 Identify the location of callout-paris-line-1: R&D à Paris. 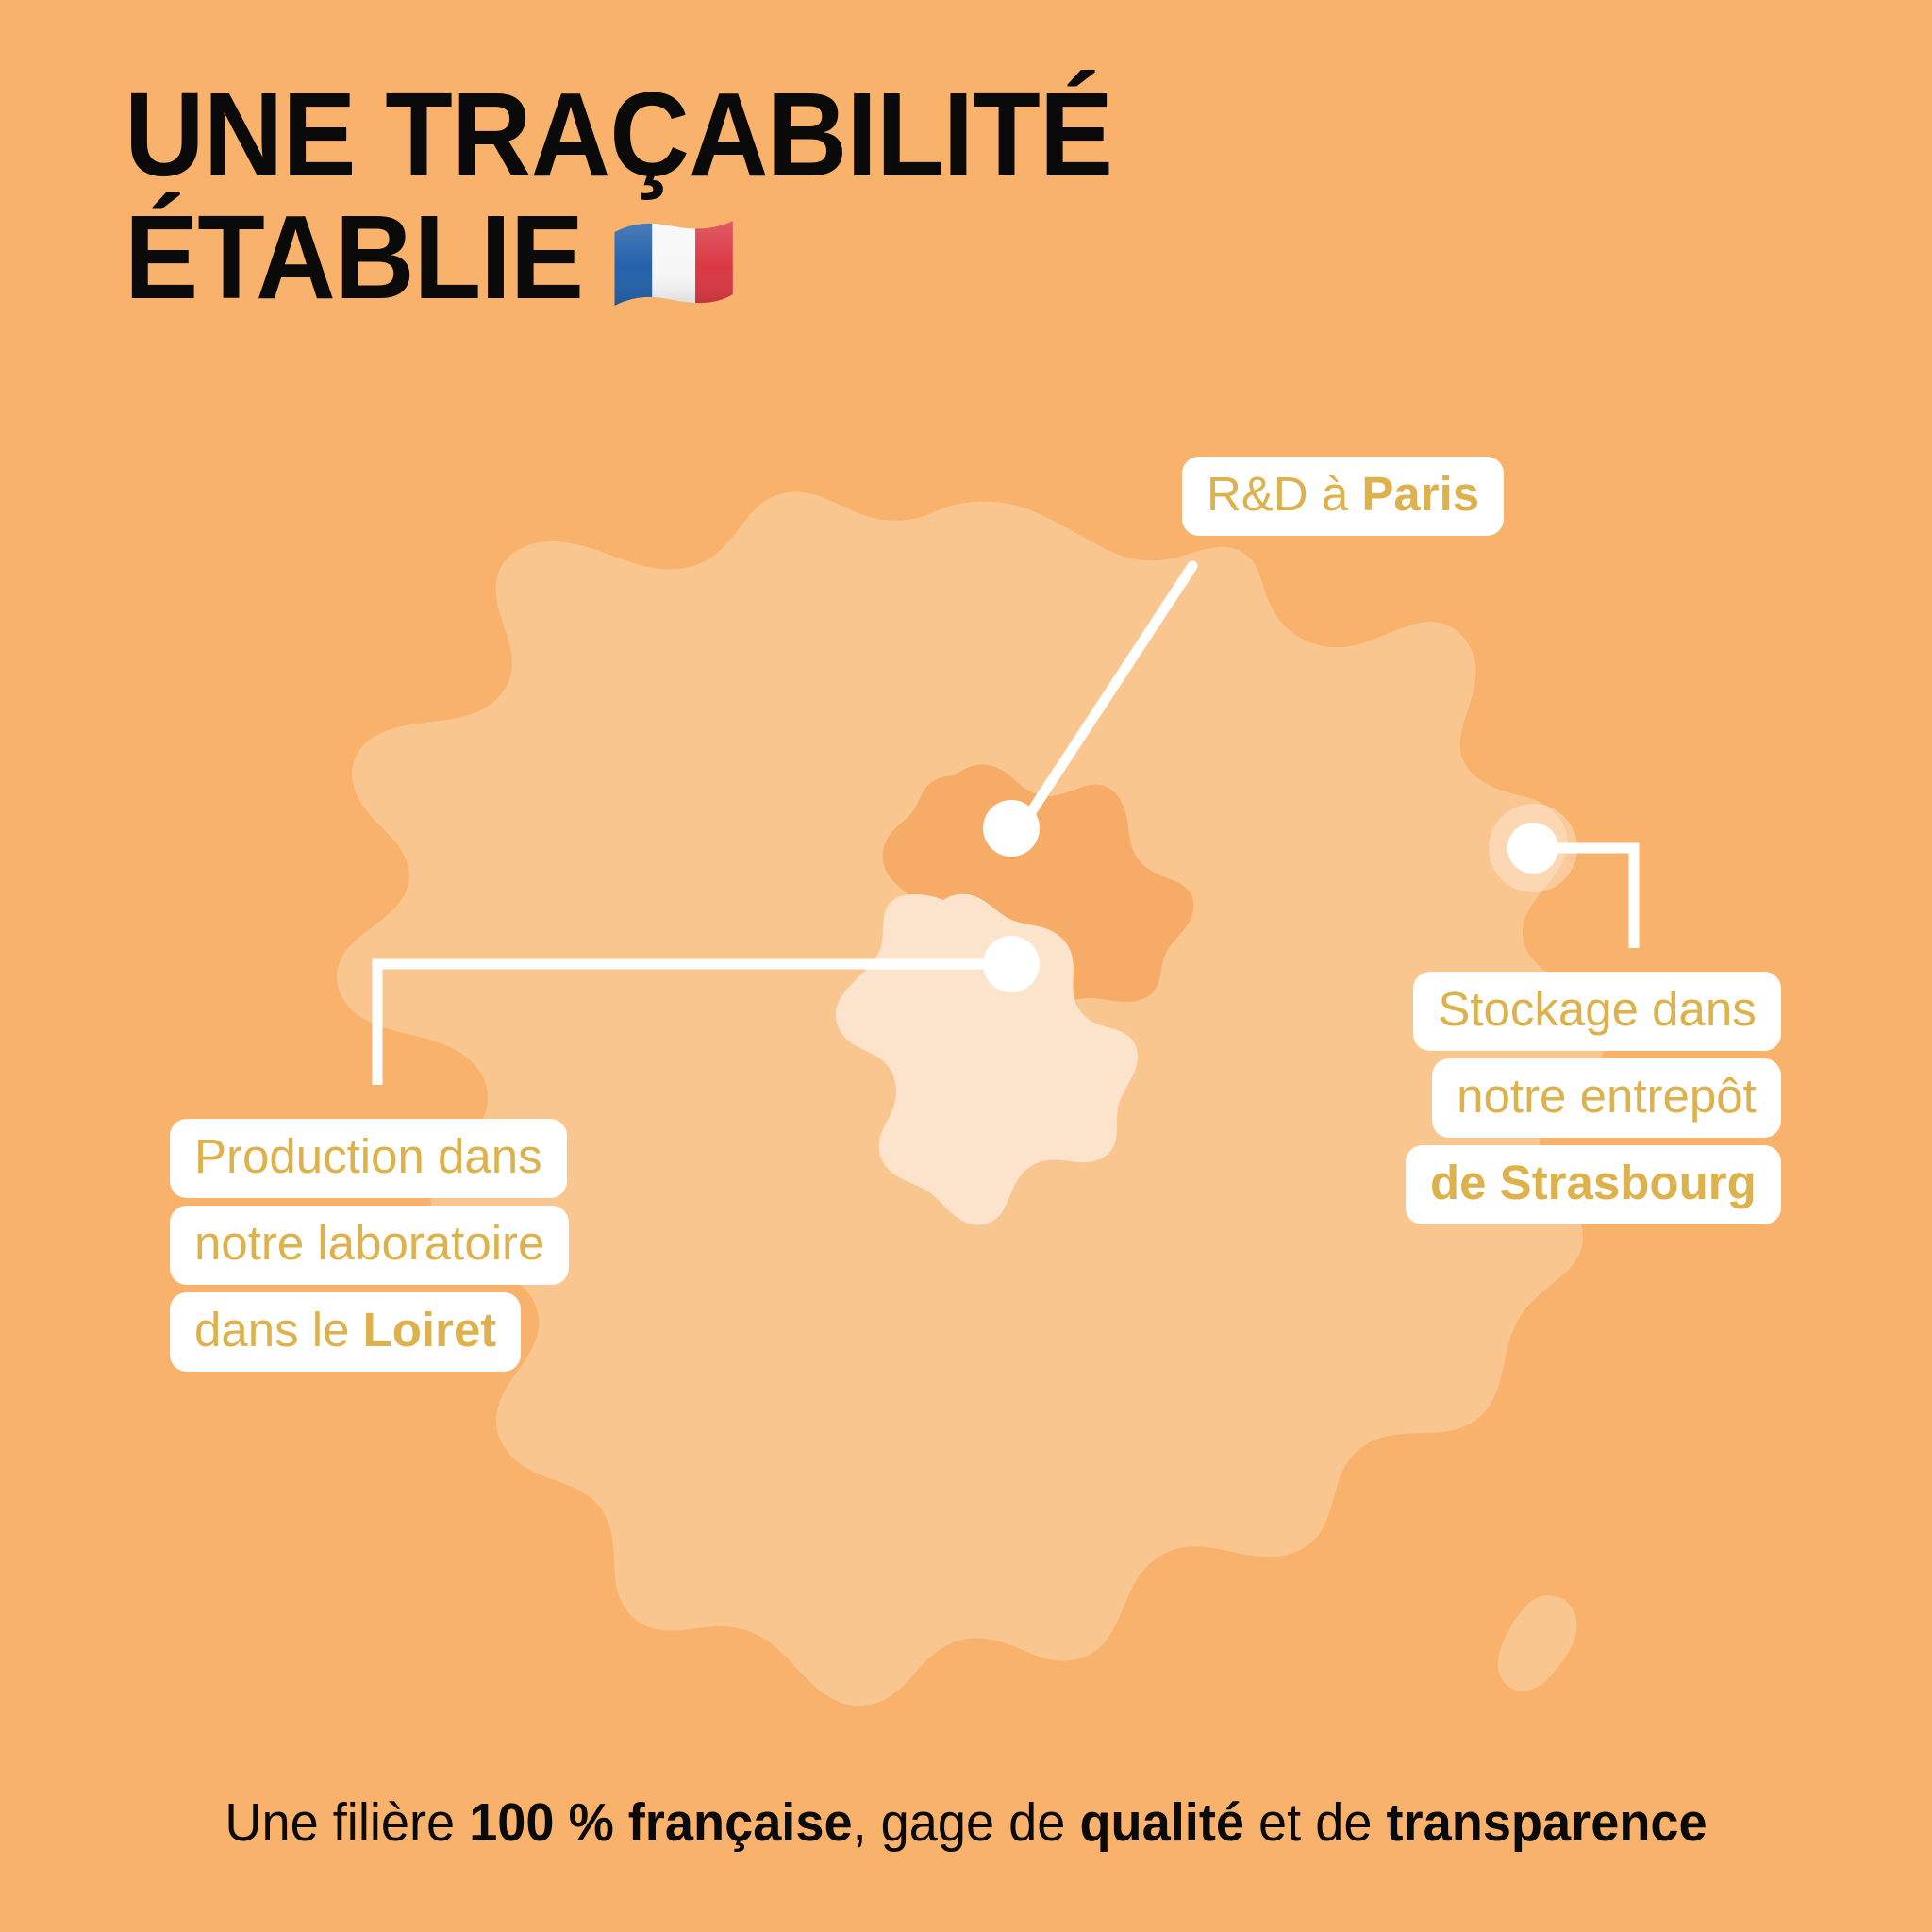
(1343, 496).